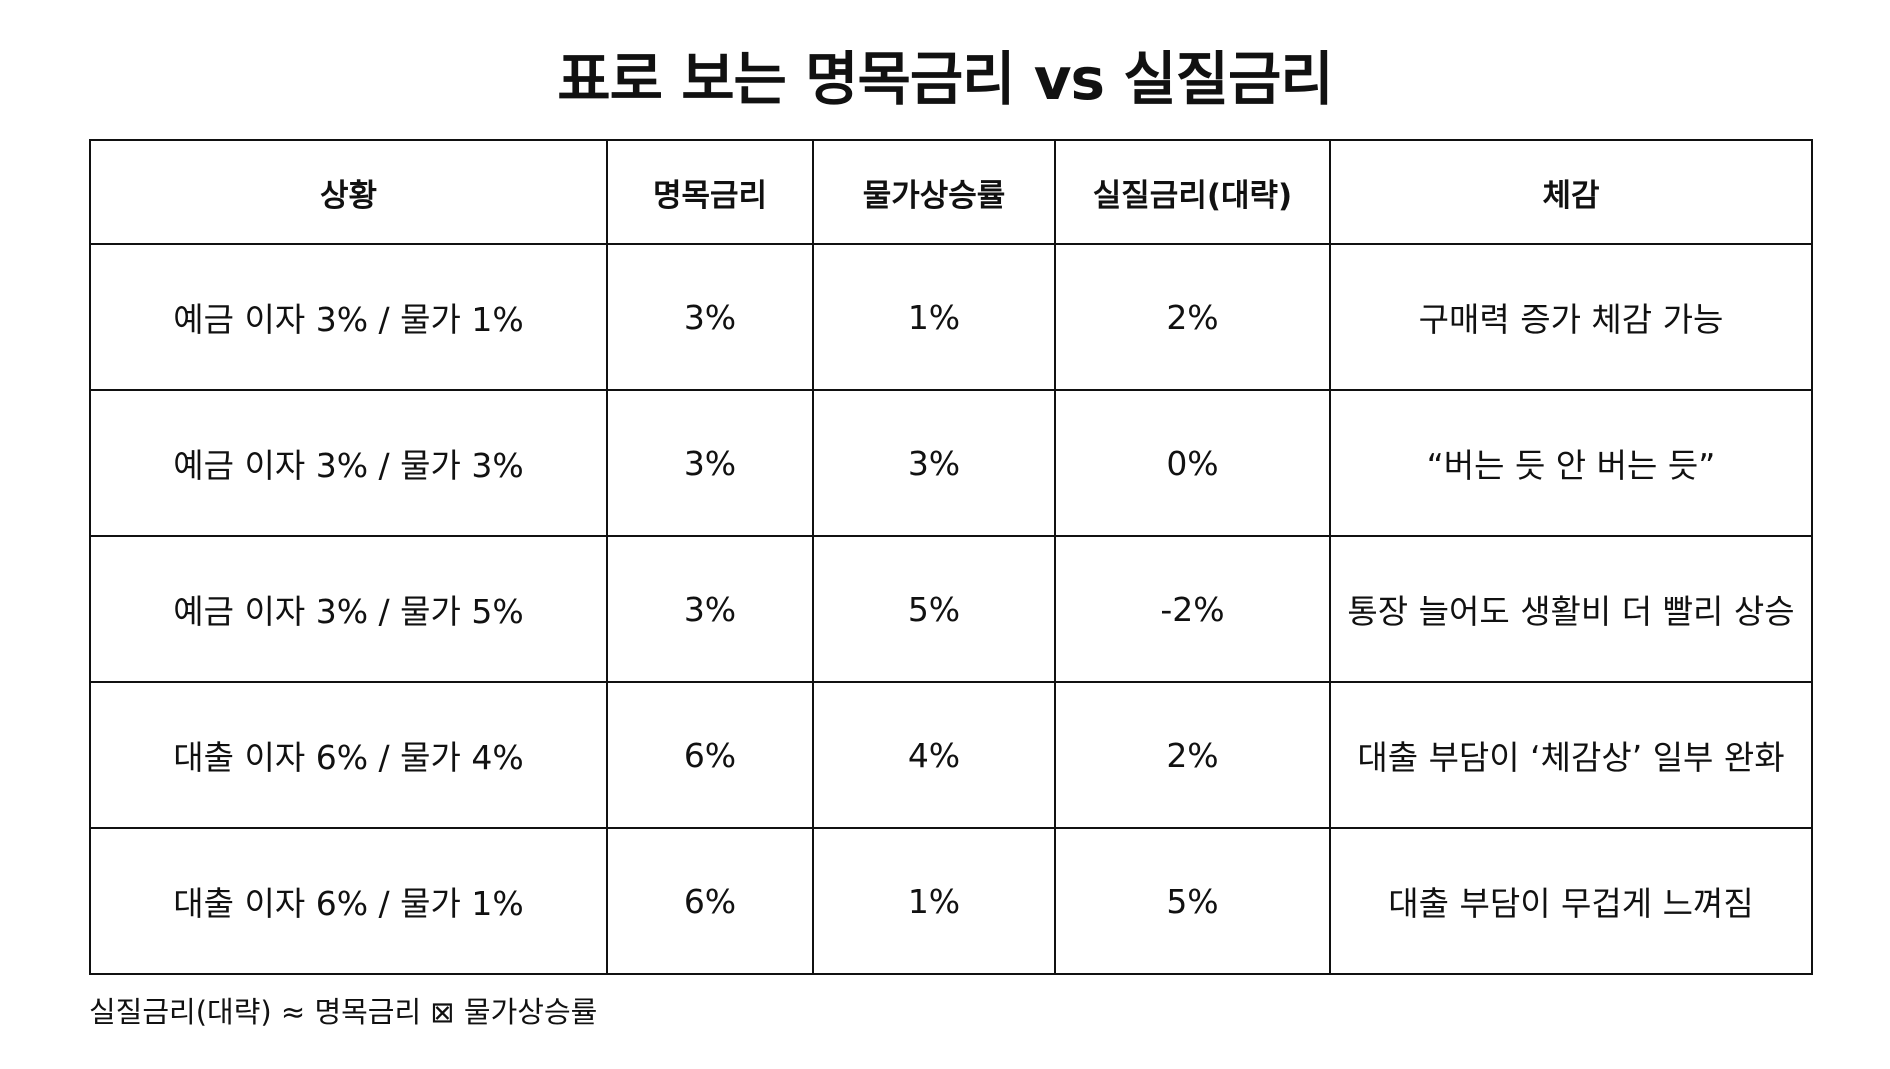 This screenshot has height=1069, width=1890. I want to click on cell-situation: 예금 이자 3% / 물가 3%, so click(348, 463).